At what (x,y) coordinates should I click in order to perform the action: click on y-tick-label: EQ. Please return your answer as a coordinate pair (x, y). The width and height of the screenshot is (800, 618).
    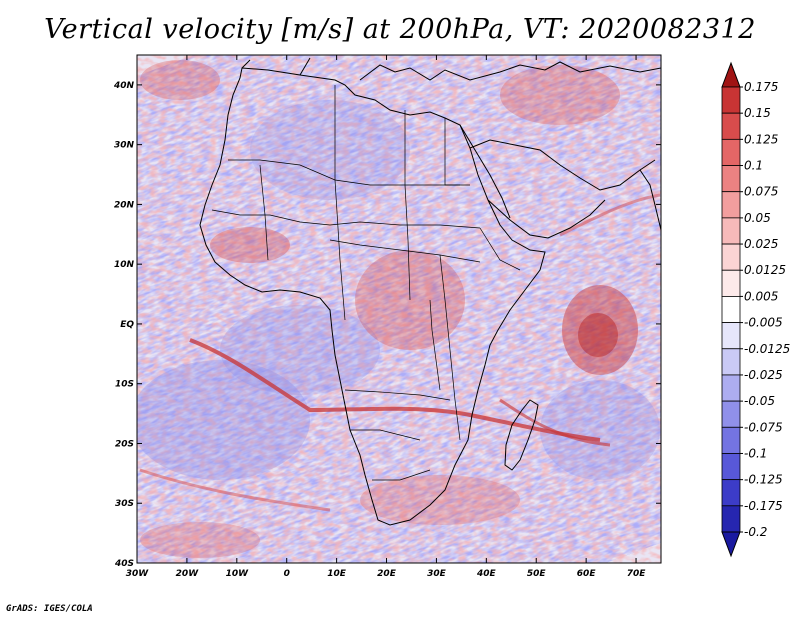
    Looking at the image, I should click on (127, 325).